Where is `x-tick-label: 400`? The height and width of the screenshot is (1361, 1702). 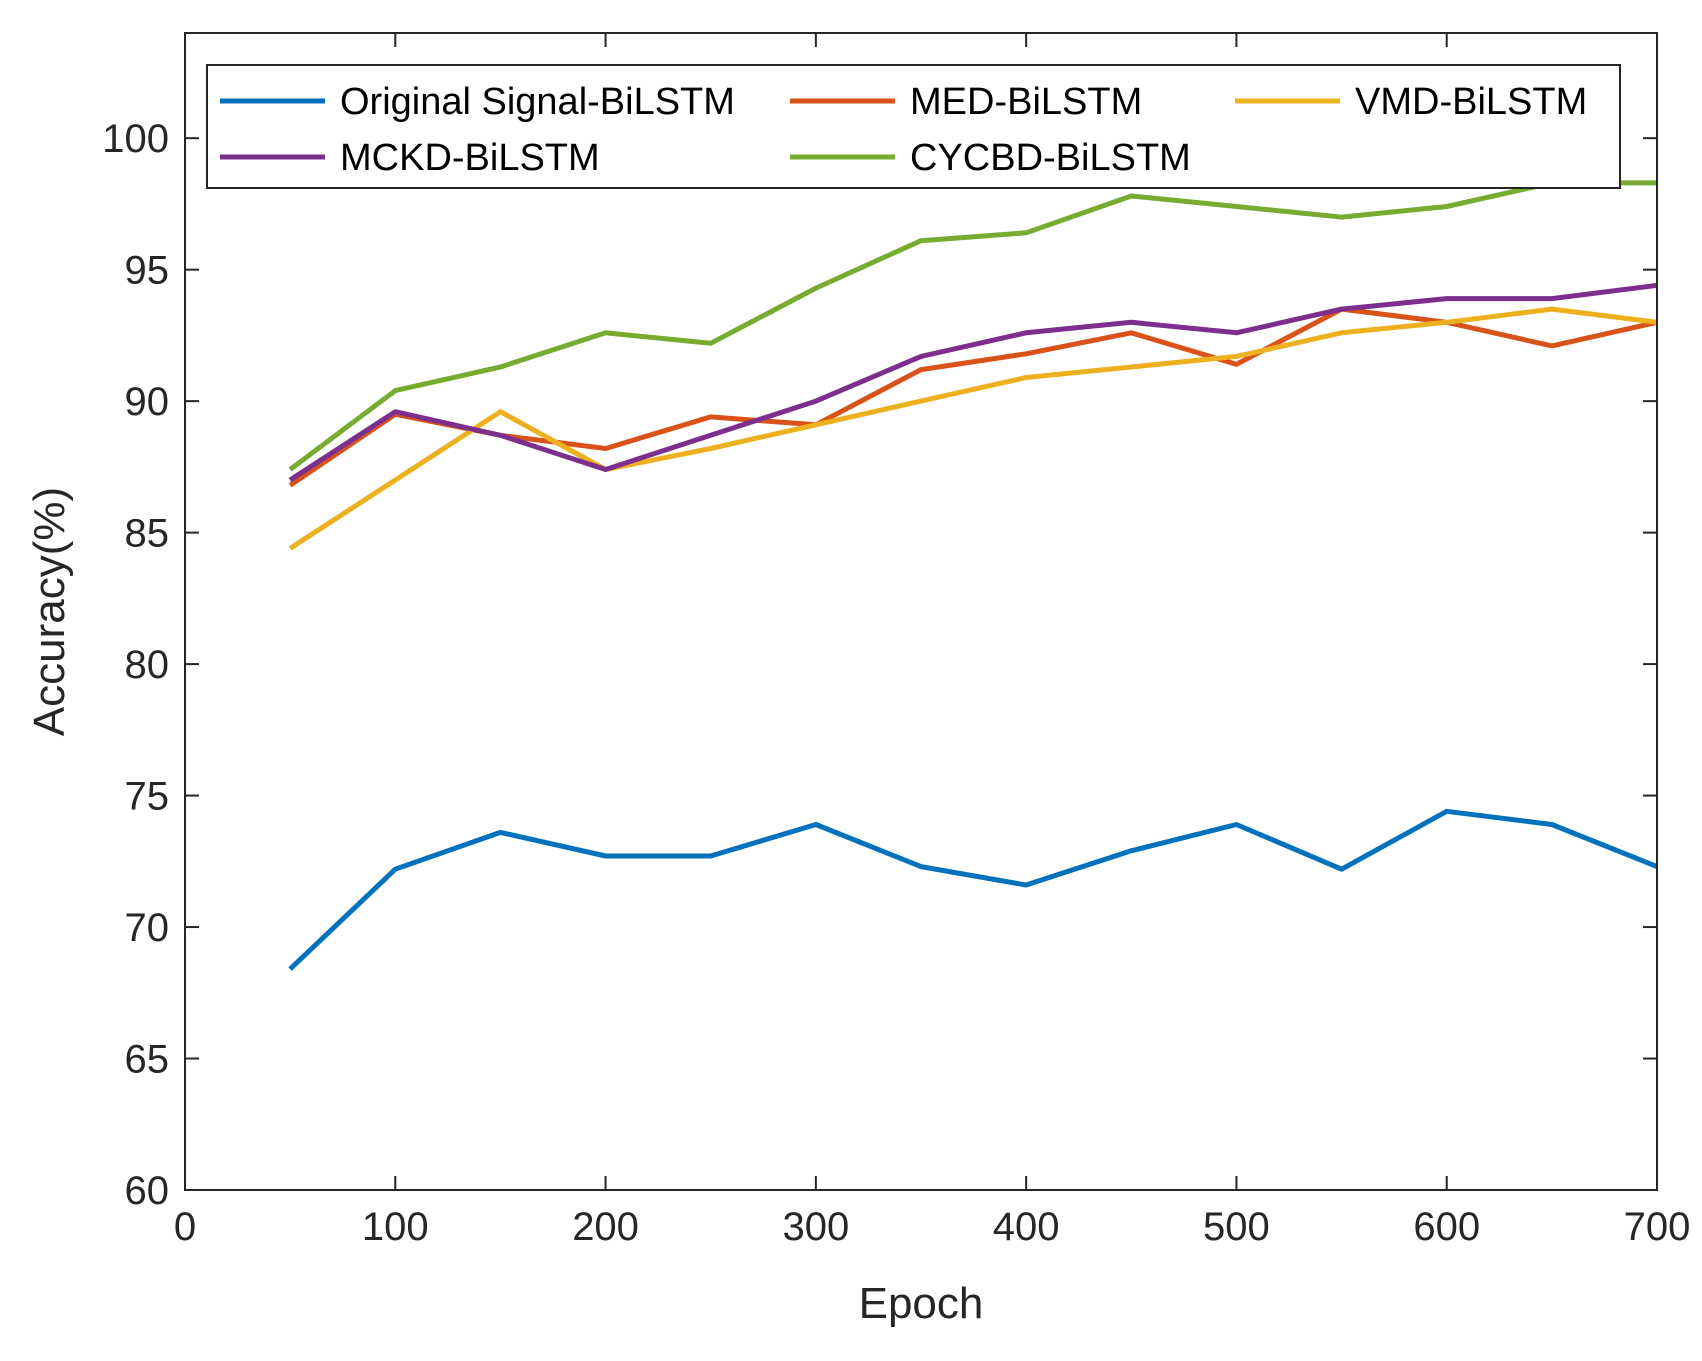
x-tick-label: 400 is located at coordinates (1026, 1227).